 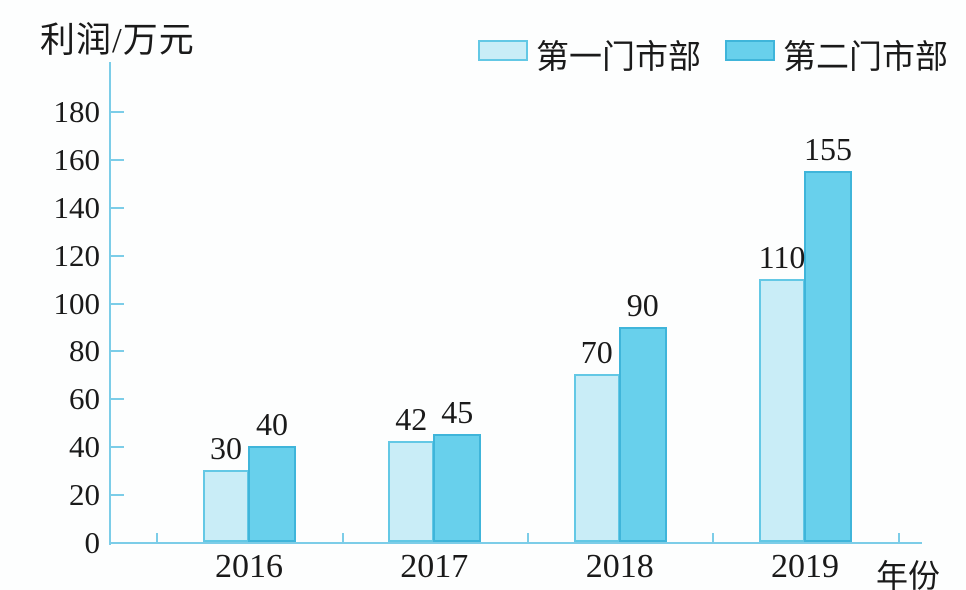 What do you see at coordinates (618, 58) in the screenshot?
I see `legend-label-series1: 第一门市部` at bounding box center [618, 58].